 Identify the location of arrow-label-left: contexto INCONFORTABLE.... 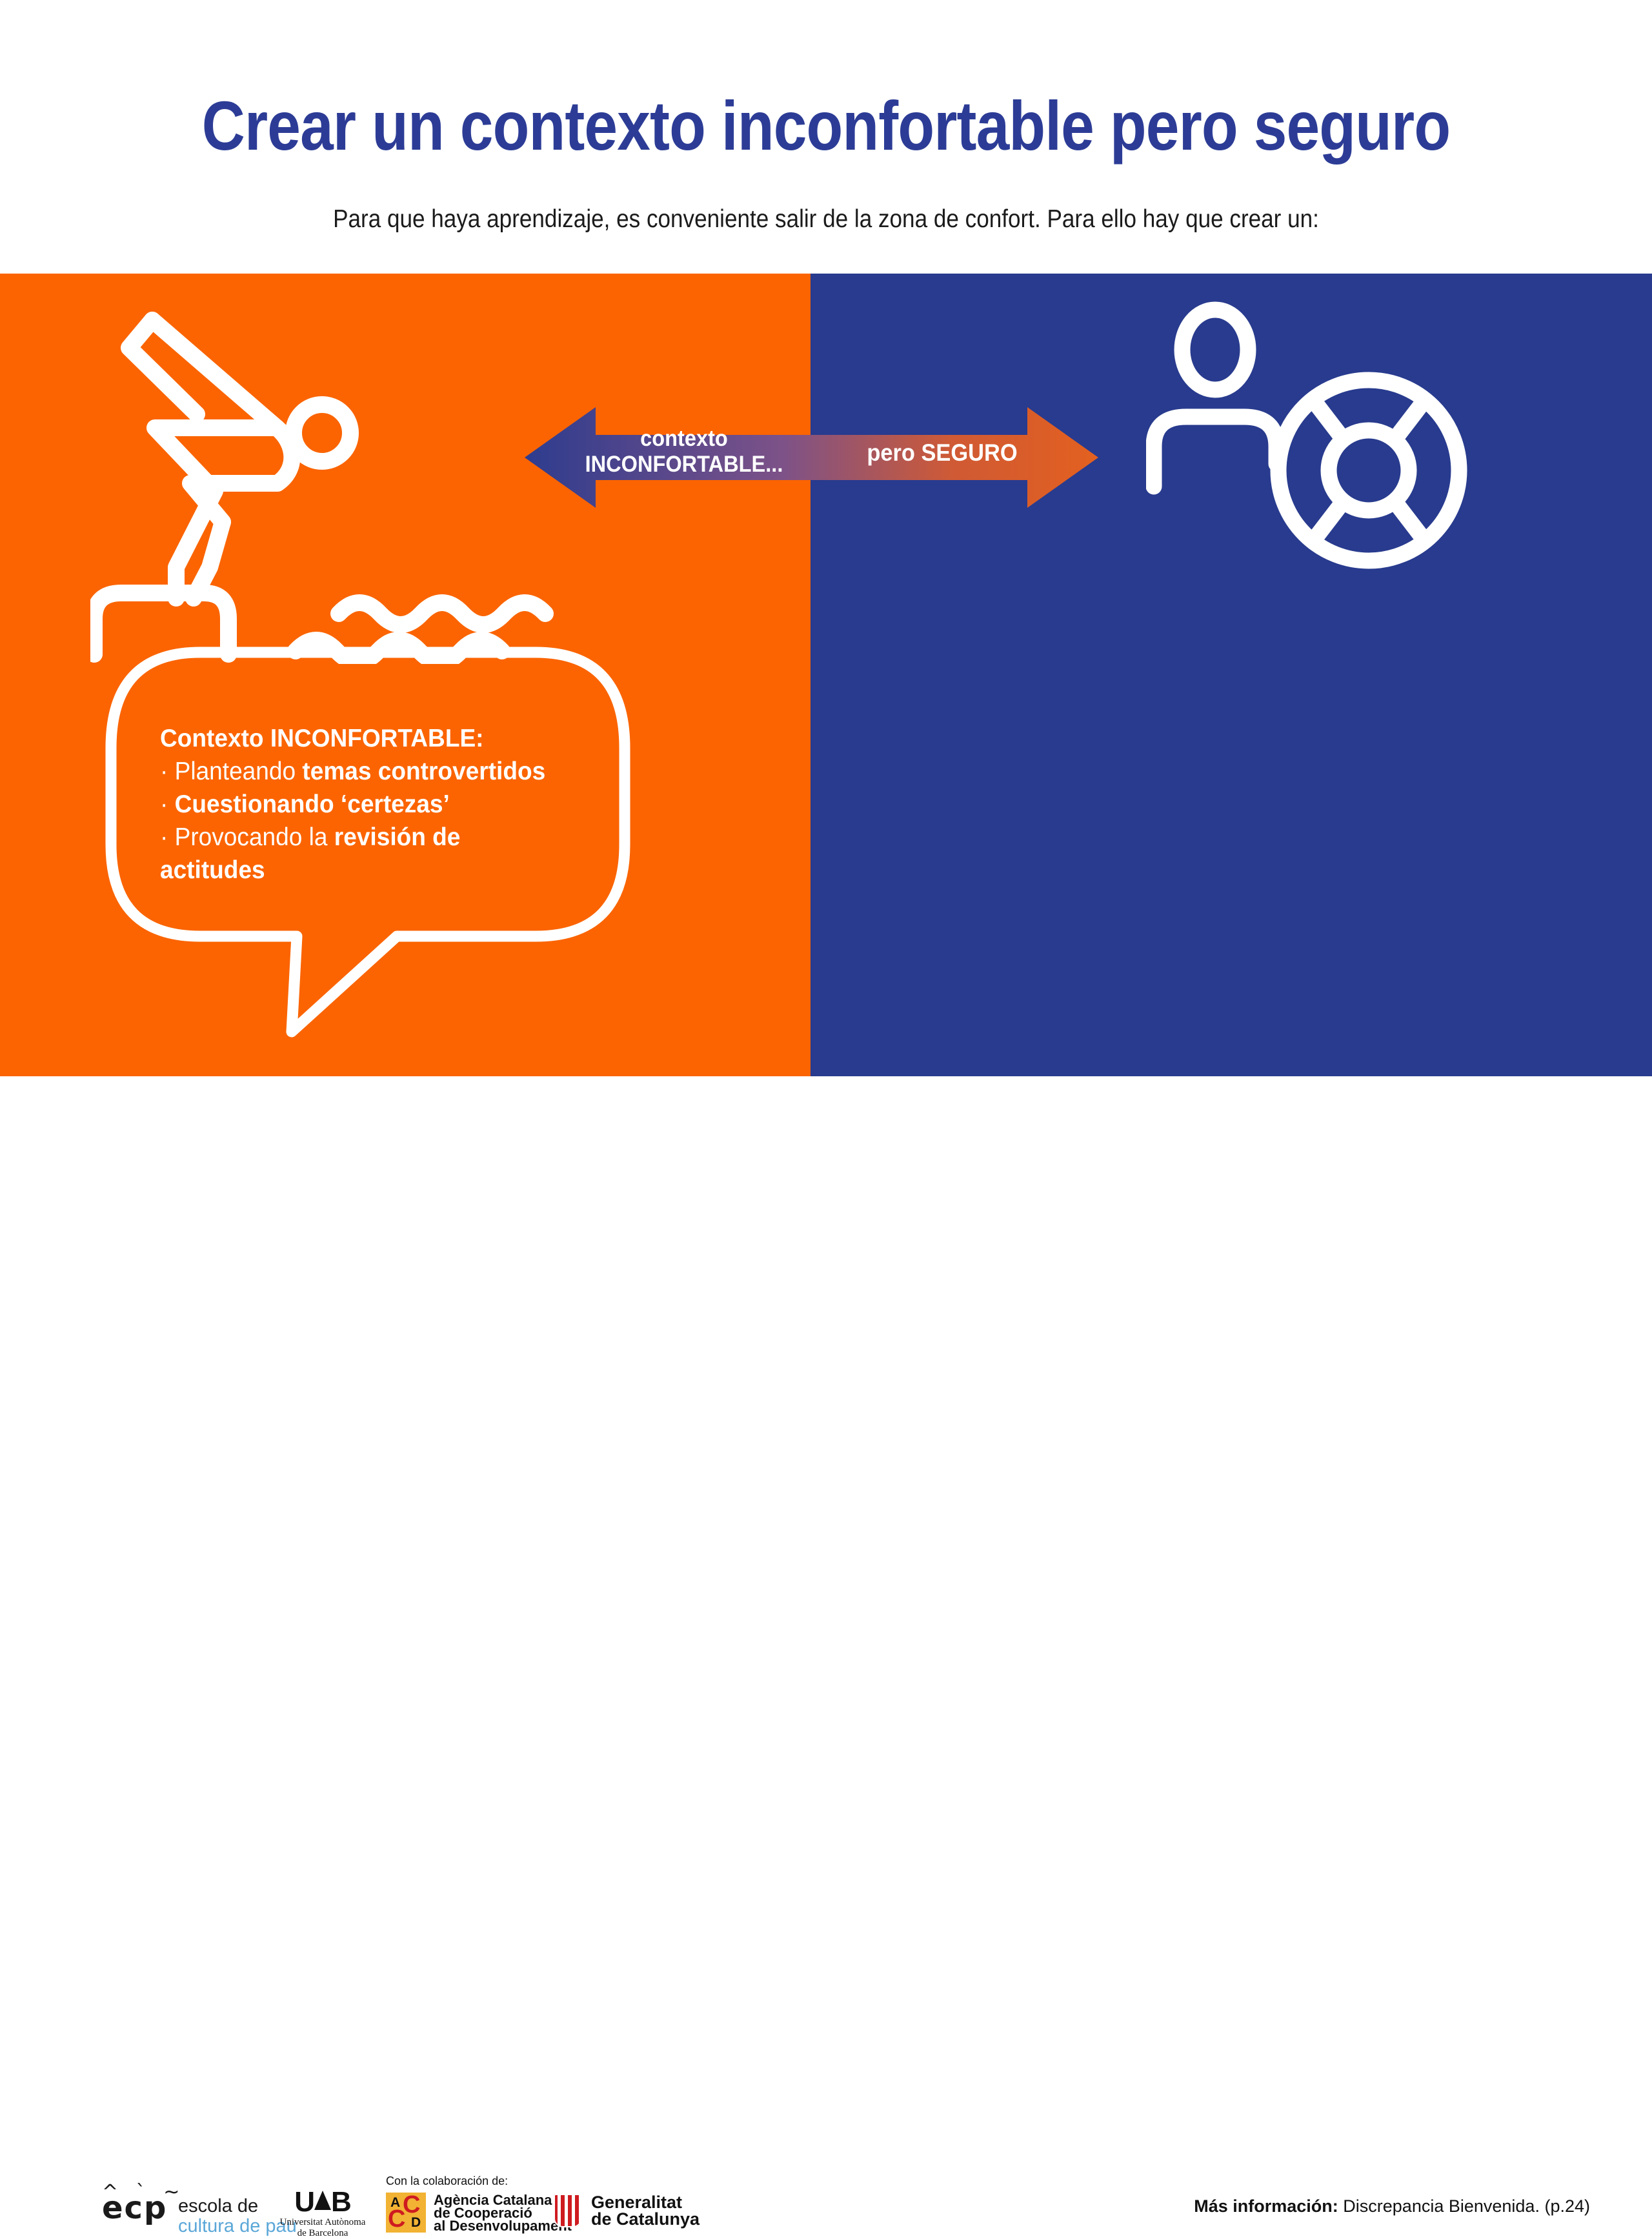
(684, 451).